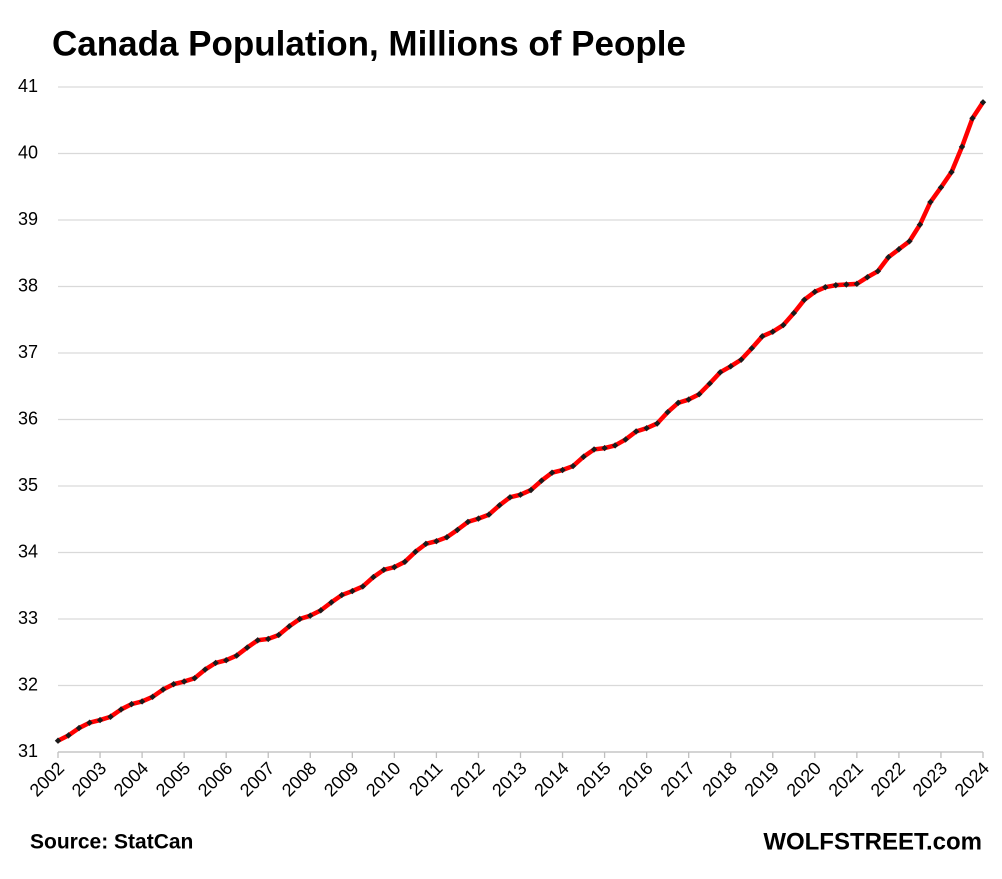 The width and height of the screenshot is (1002, 879). I want to click on y-tick-label: 40, so click(28, 152).